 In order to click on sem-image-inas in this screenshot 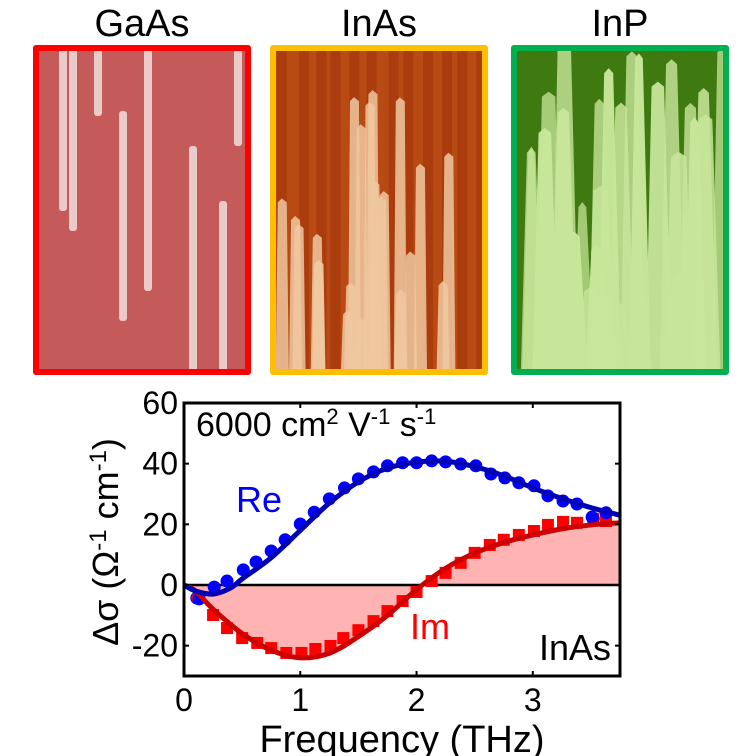, I will do `click(379, 210)`.